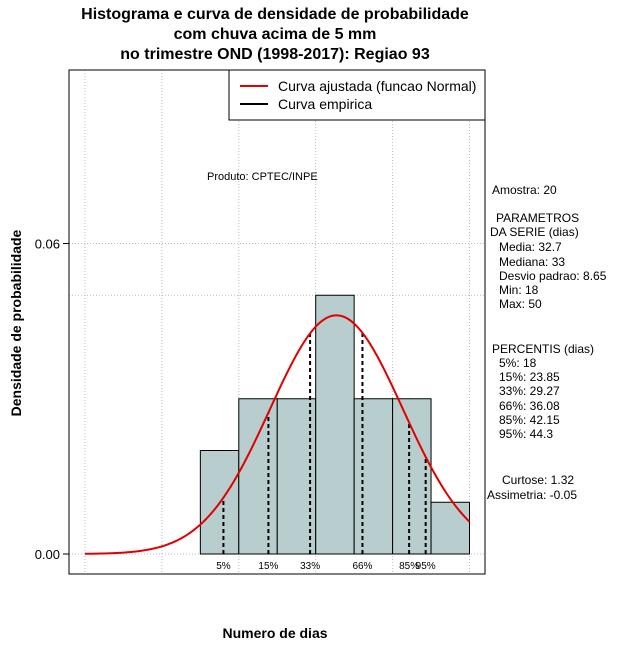 Image resolution: width=640 pixels, height=660 pixels. I want to click on chart-title-line3: no trimestre OND (1998-2017): Regiao 93, so click(275, 54).